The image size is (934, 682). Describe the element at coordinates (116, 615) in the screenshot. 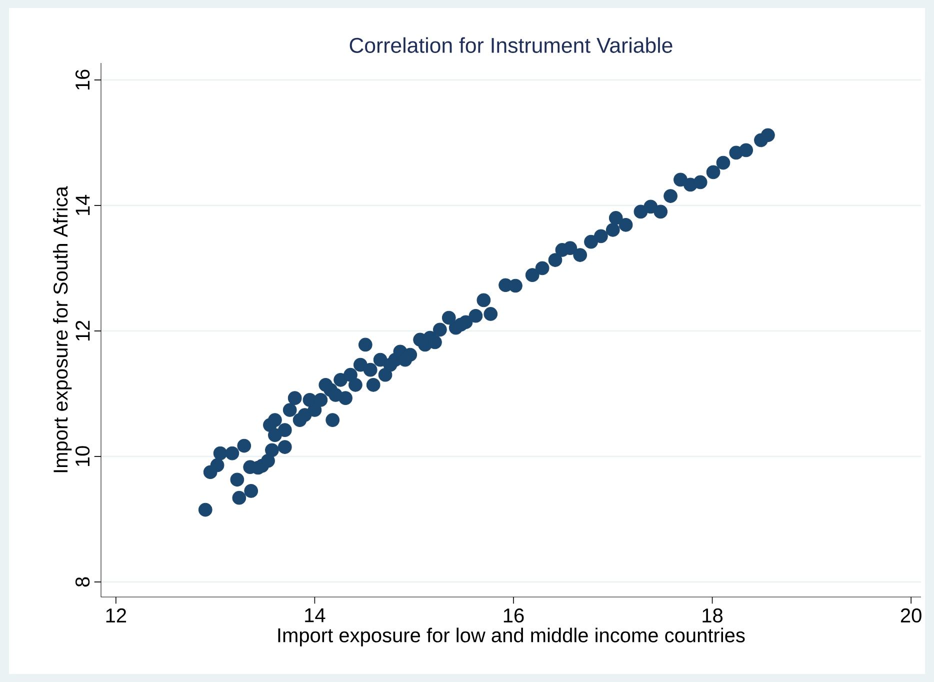

I see `x-tick-label: 12` at that location.